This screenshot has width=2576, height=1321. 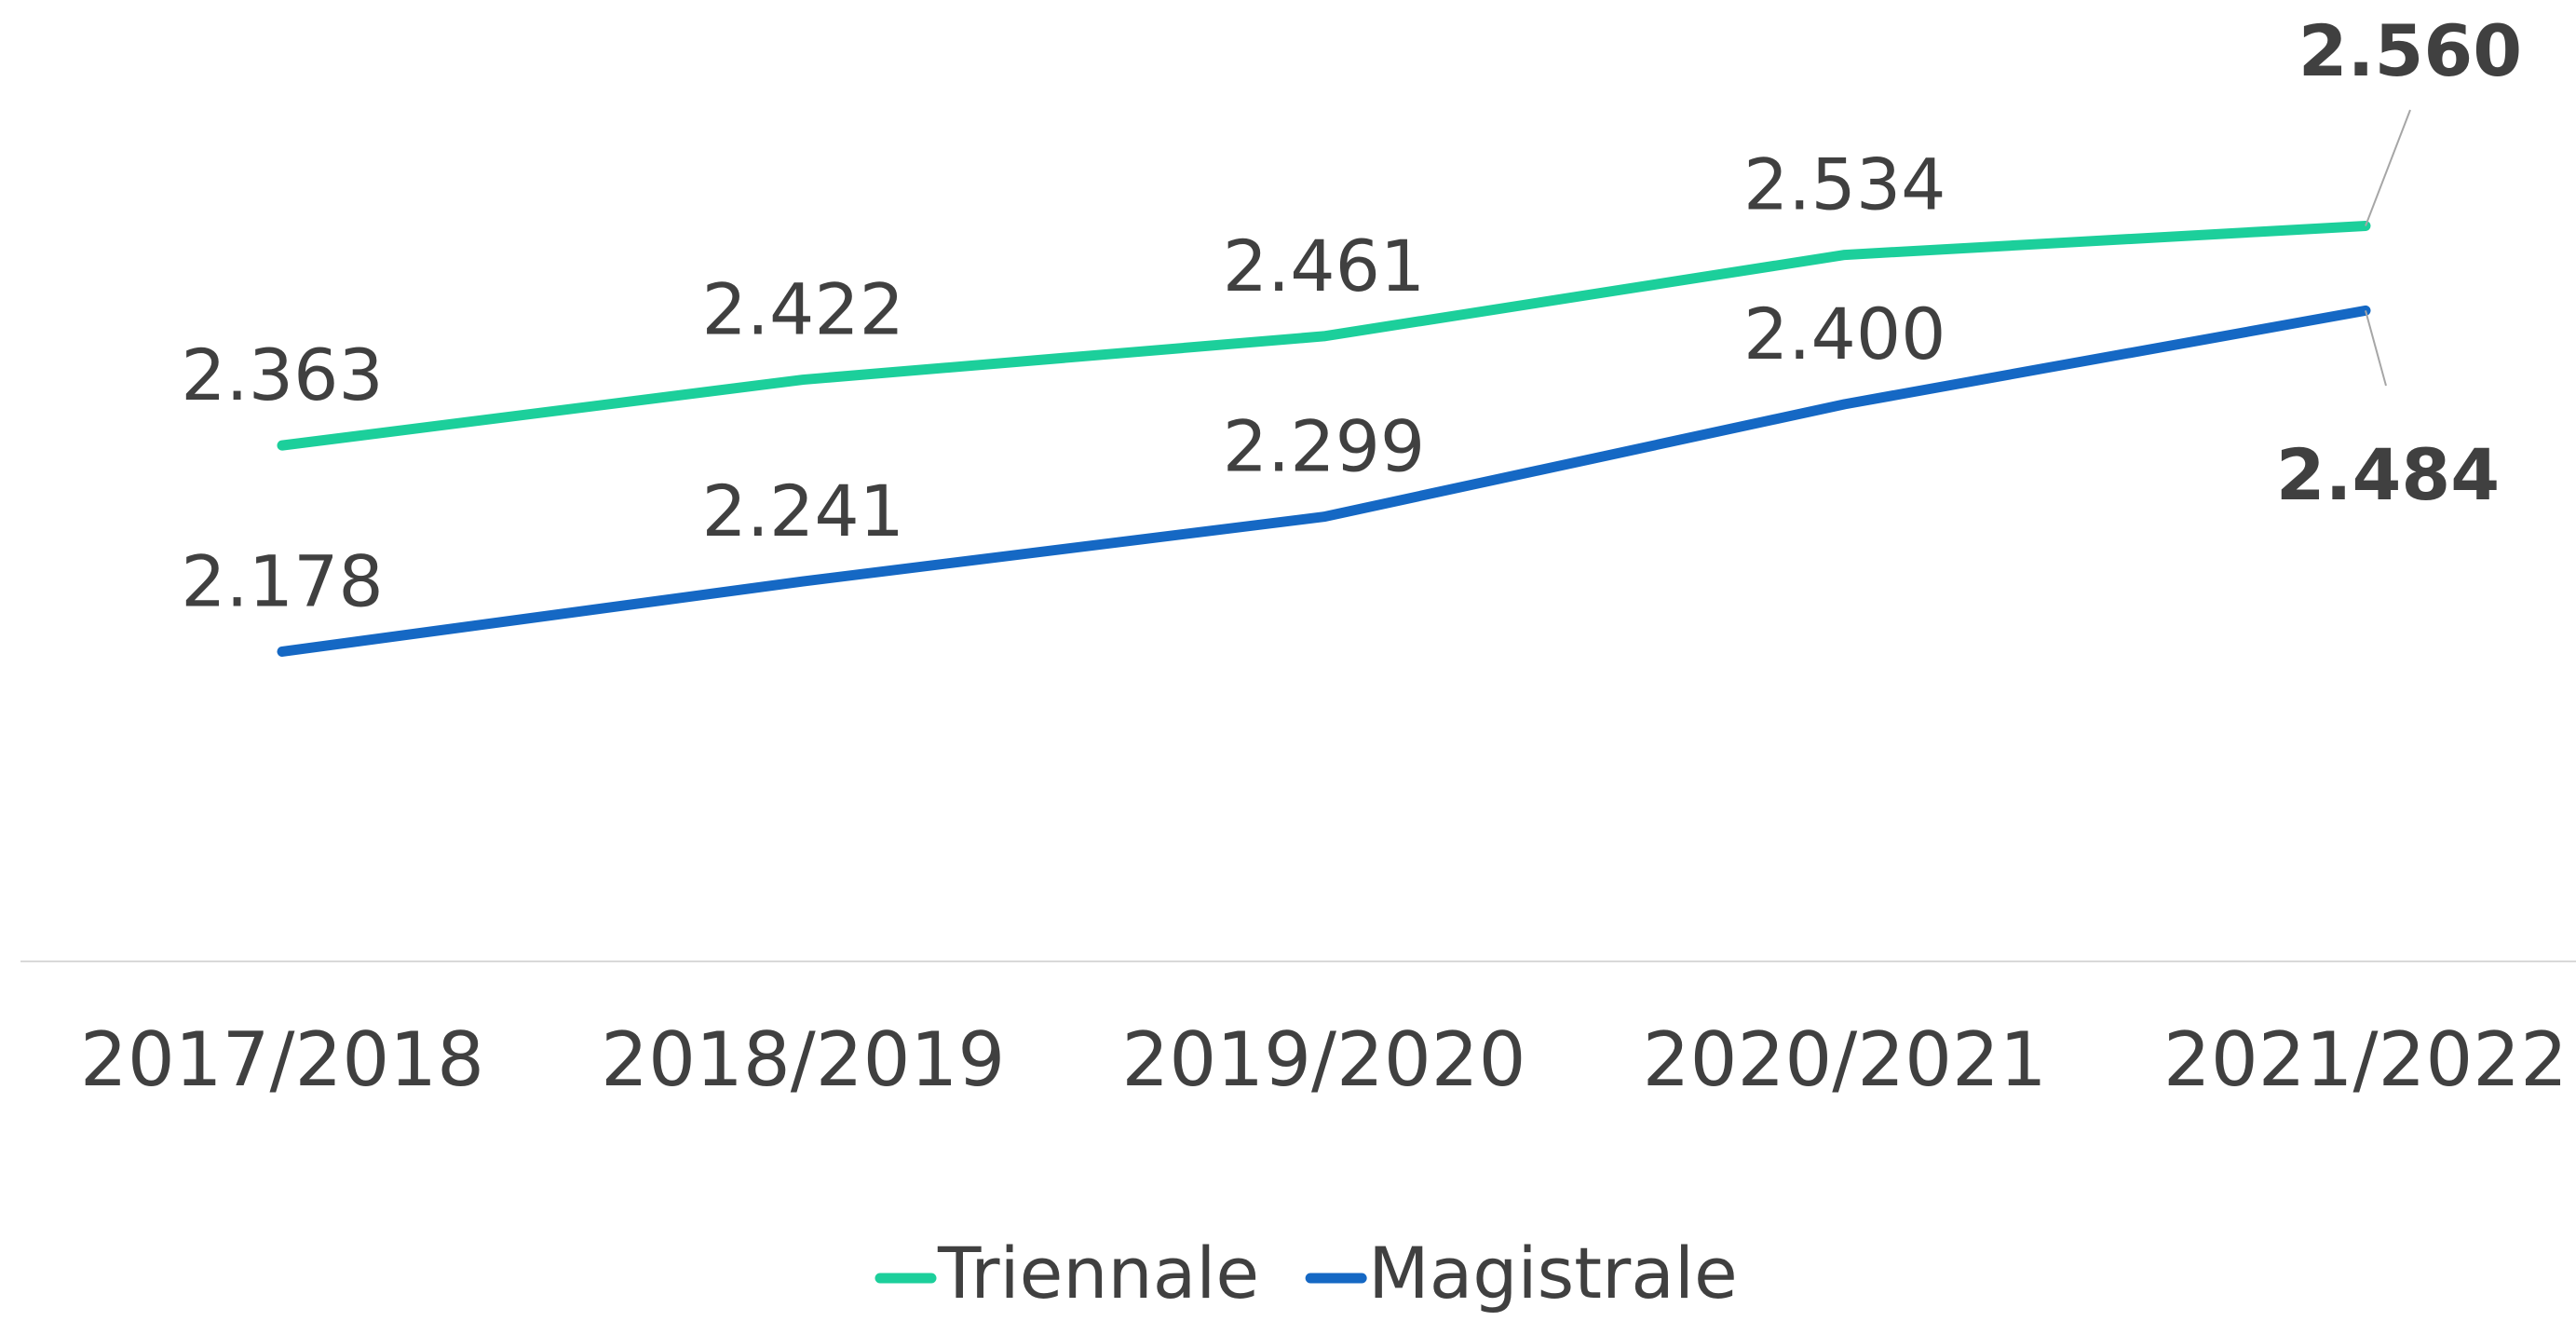 I want to click on data-label: 2.560, so click(x=2410, y=51).